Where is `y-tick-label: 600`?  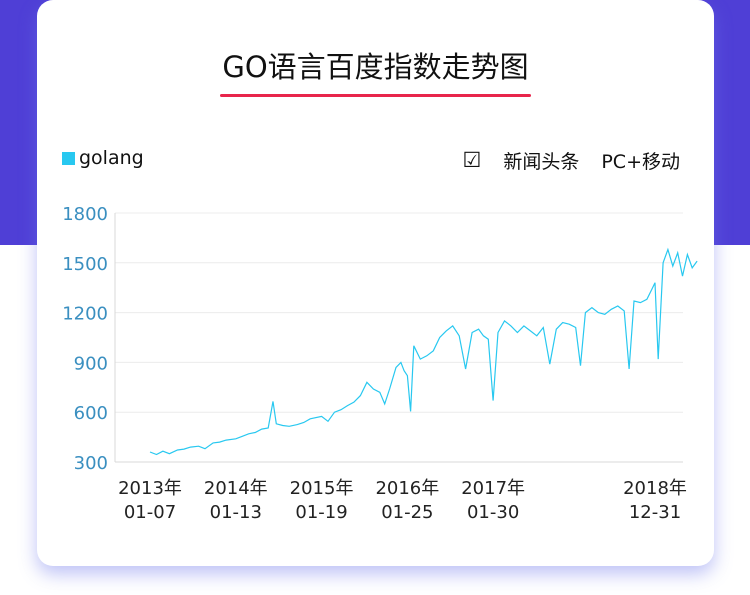 y-tick-label: 600 is located at coordinates (91, 413).